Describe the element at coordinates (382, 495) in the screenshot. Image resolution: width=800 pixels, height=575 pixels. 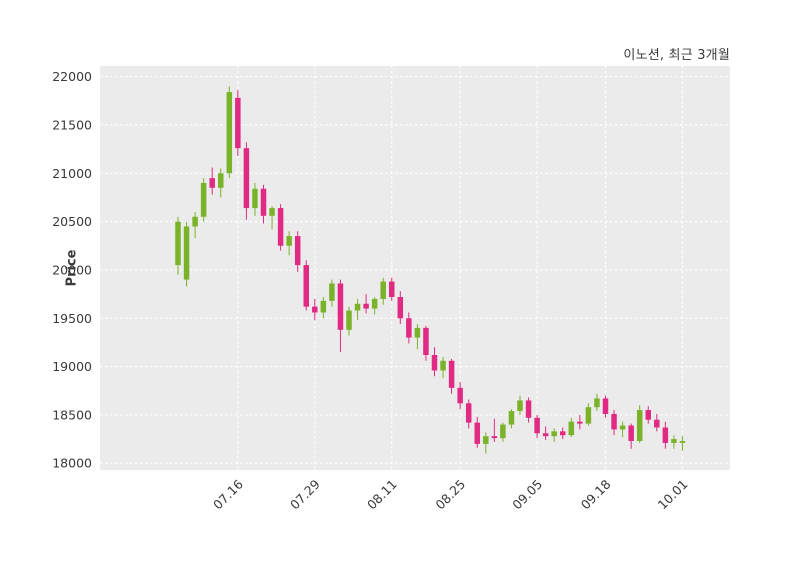
I see `x-tick-label: 08.11` at that location.